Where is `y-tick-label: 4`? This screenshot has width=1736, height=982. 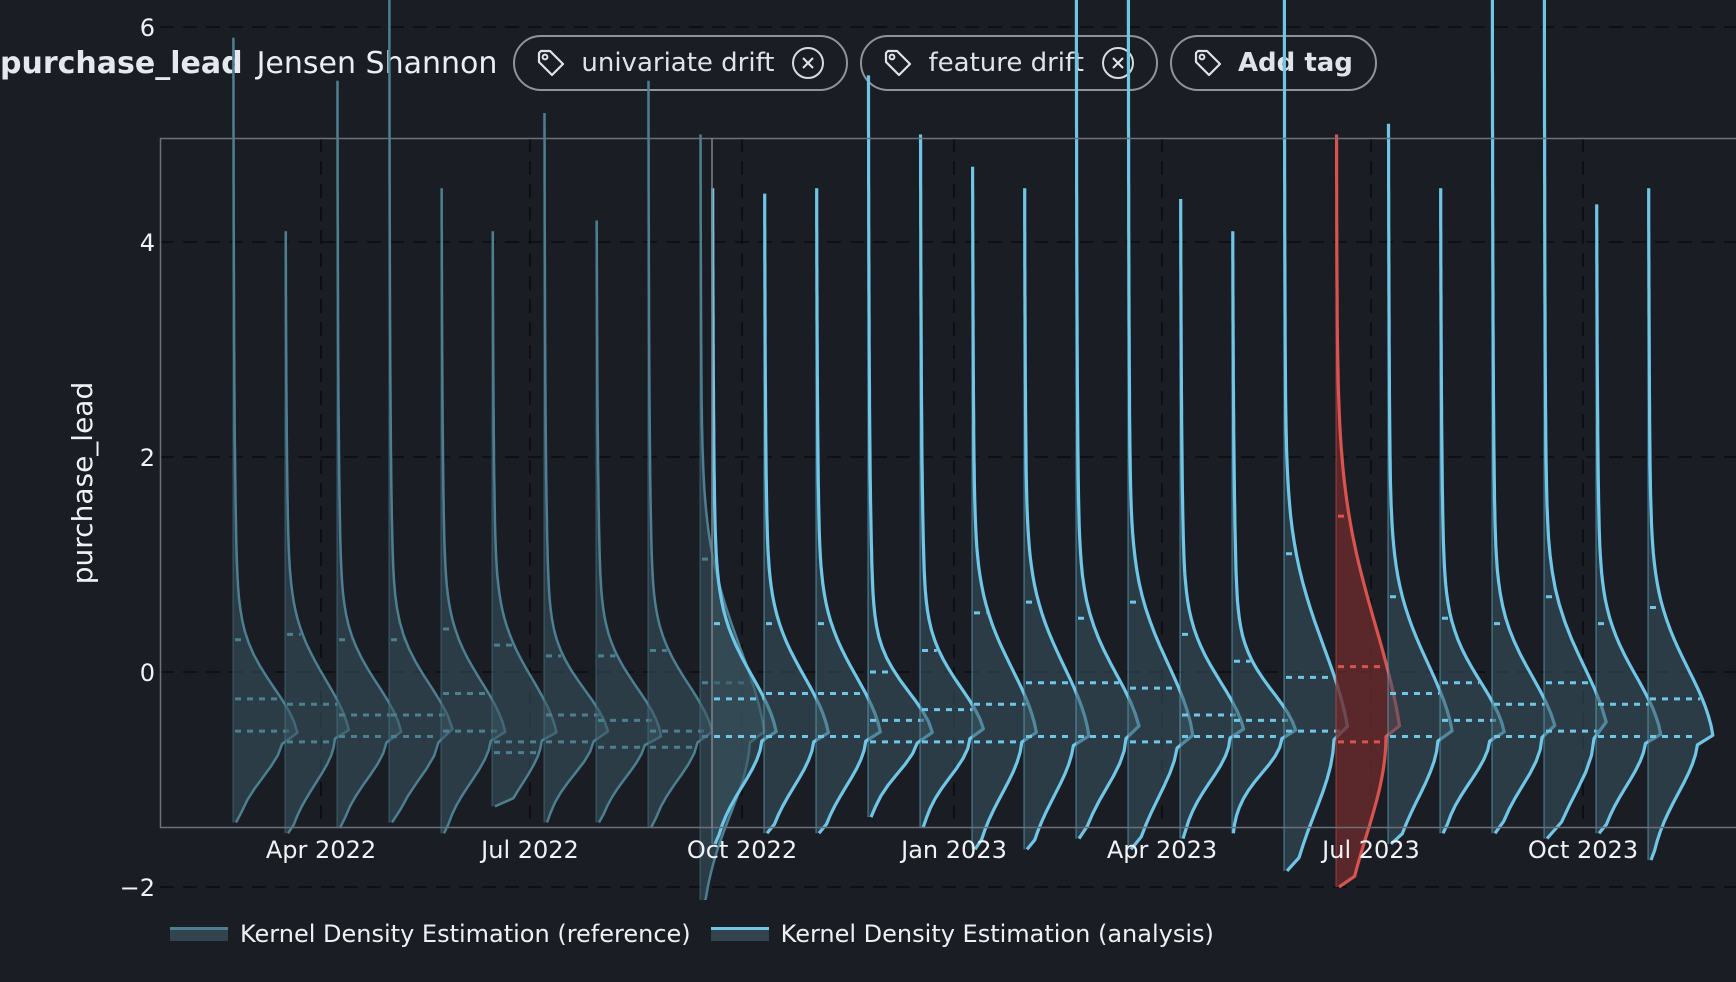 y-tick-label: 4 is located at coordinates (147, 243).